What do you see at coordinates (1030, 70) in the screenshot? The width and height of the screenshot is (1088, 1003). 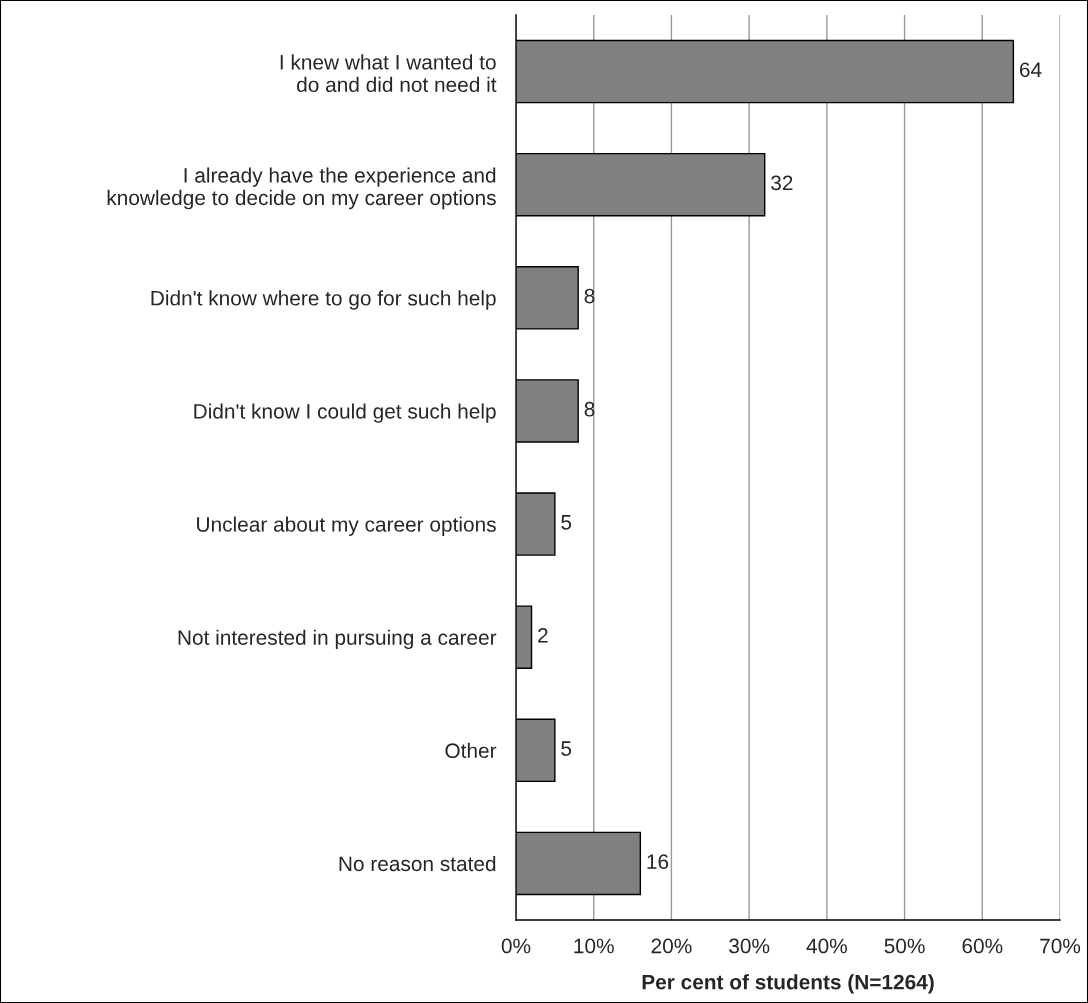 I see `data-label: 64` at bounding box center [1030, 70].